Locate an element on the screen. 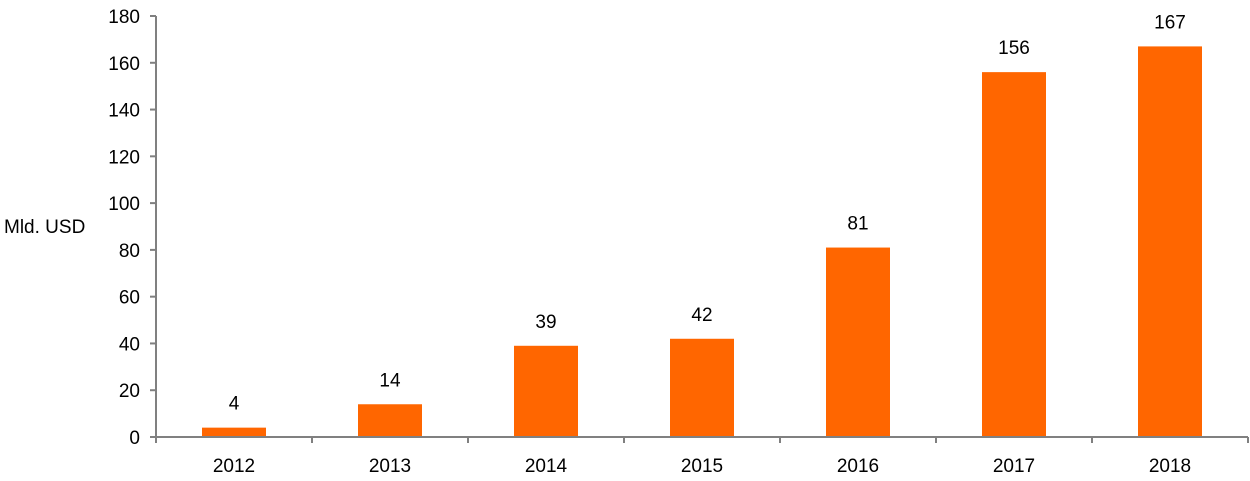  data-label-2017: 156 is located at coordinates (1014, 48).